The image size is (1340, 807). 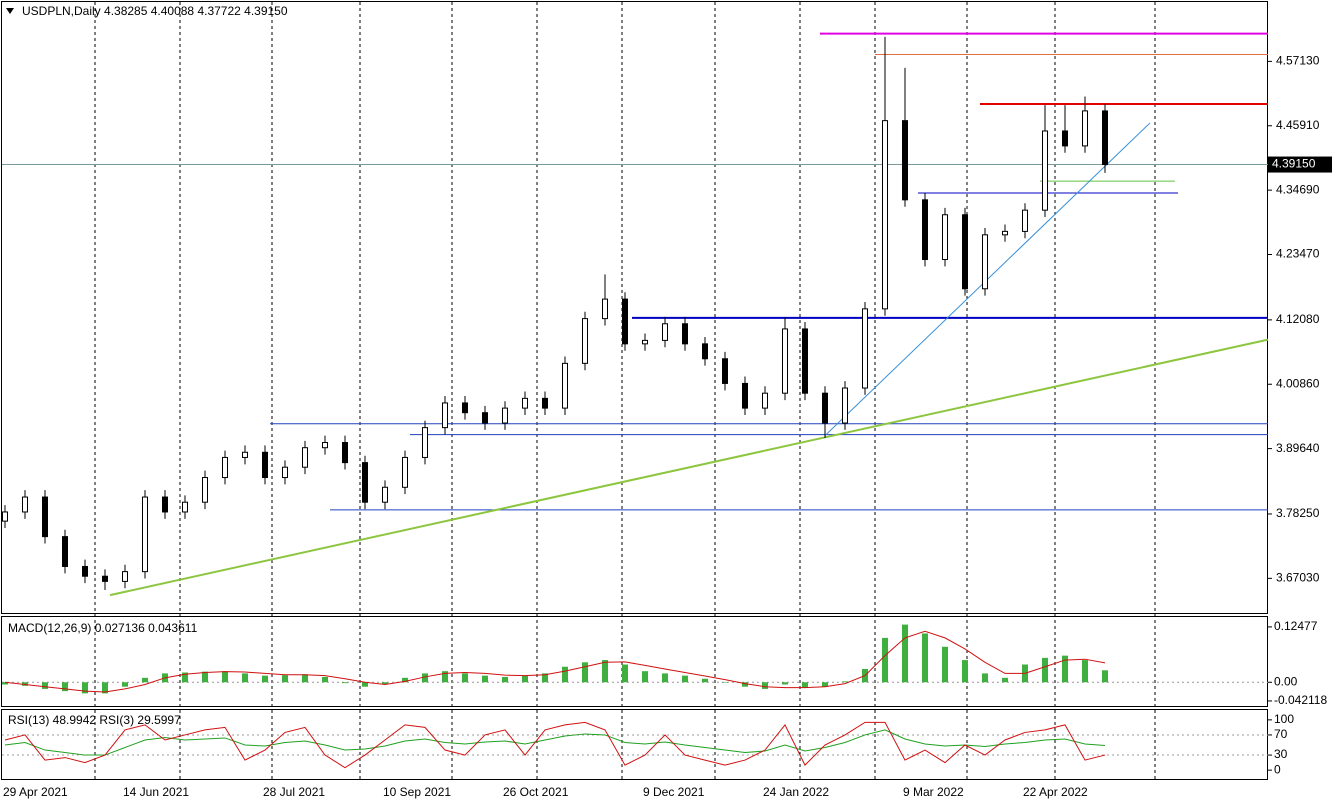 What do you see at coordinates (1298, 513) in the screenshot?
I see `y-tick-label: 3.78250` at bounding box center [1298, 513].